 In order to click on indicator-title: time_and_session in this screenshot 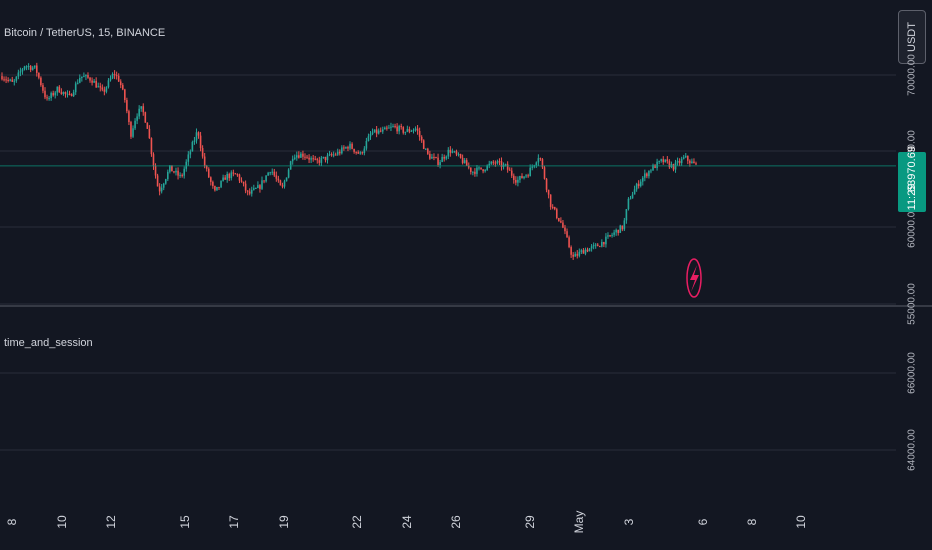, I will do `click(48, 343)`.